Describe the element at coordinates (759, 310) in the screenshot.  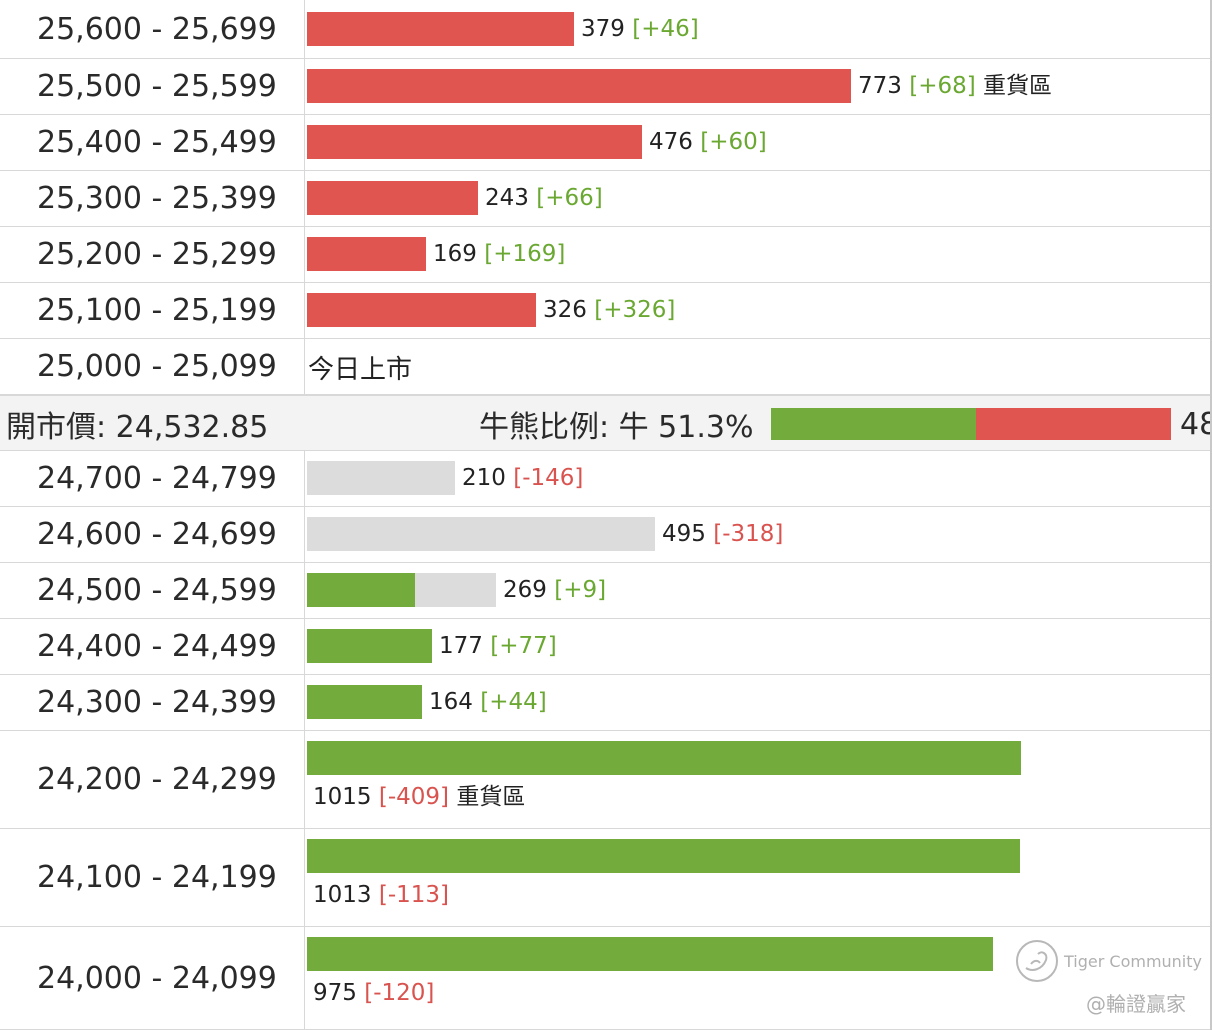
I see `bar-cell: 326 [+326]` at that location.